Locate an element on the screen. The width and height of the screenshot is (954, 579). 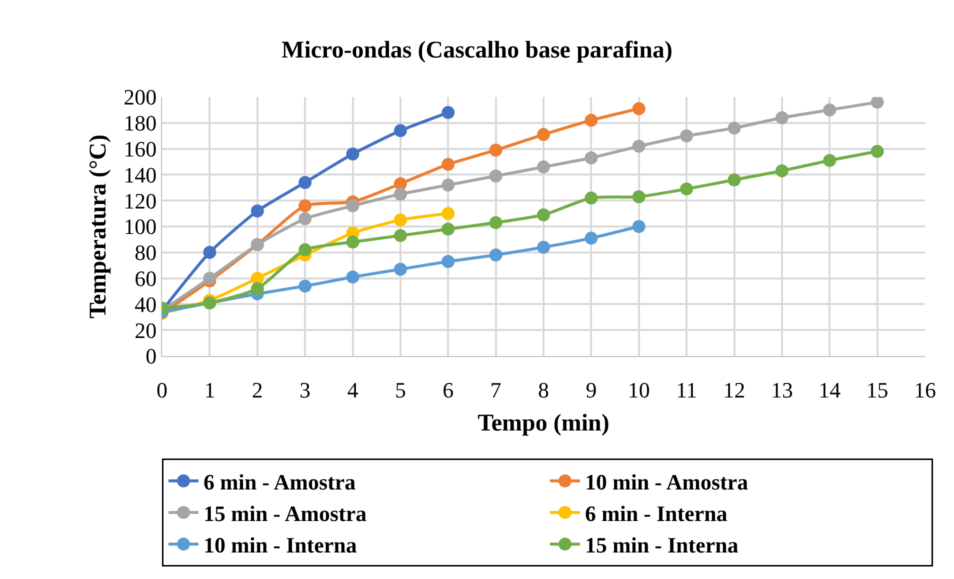
x-tick-label: 4 is located at coordinates (352, 389).